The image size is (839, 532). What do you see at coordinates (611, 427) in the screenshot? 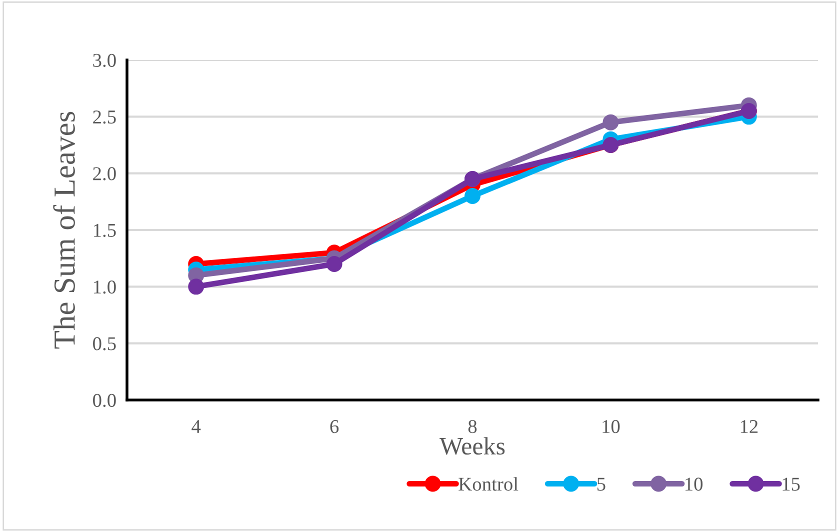
I see `x-tick-label: 10` at bounding box center [611, 427].